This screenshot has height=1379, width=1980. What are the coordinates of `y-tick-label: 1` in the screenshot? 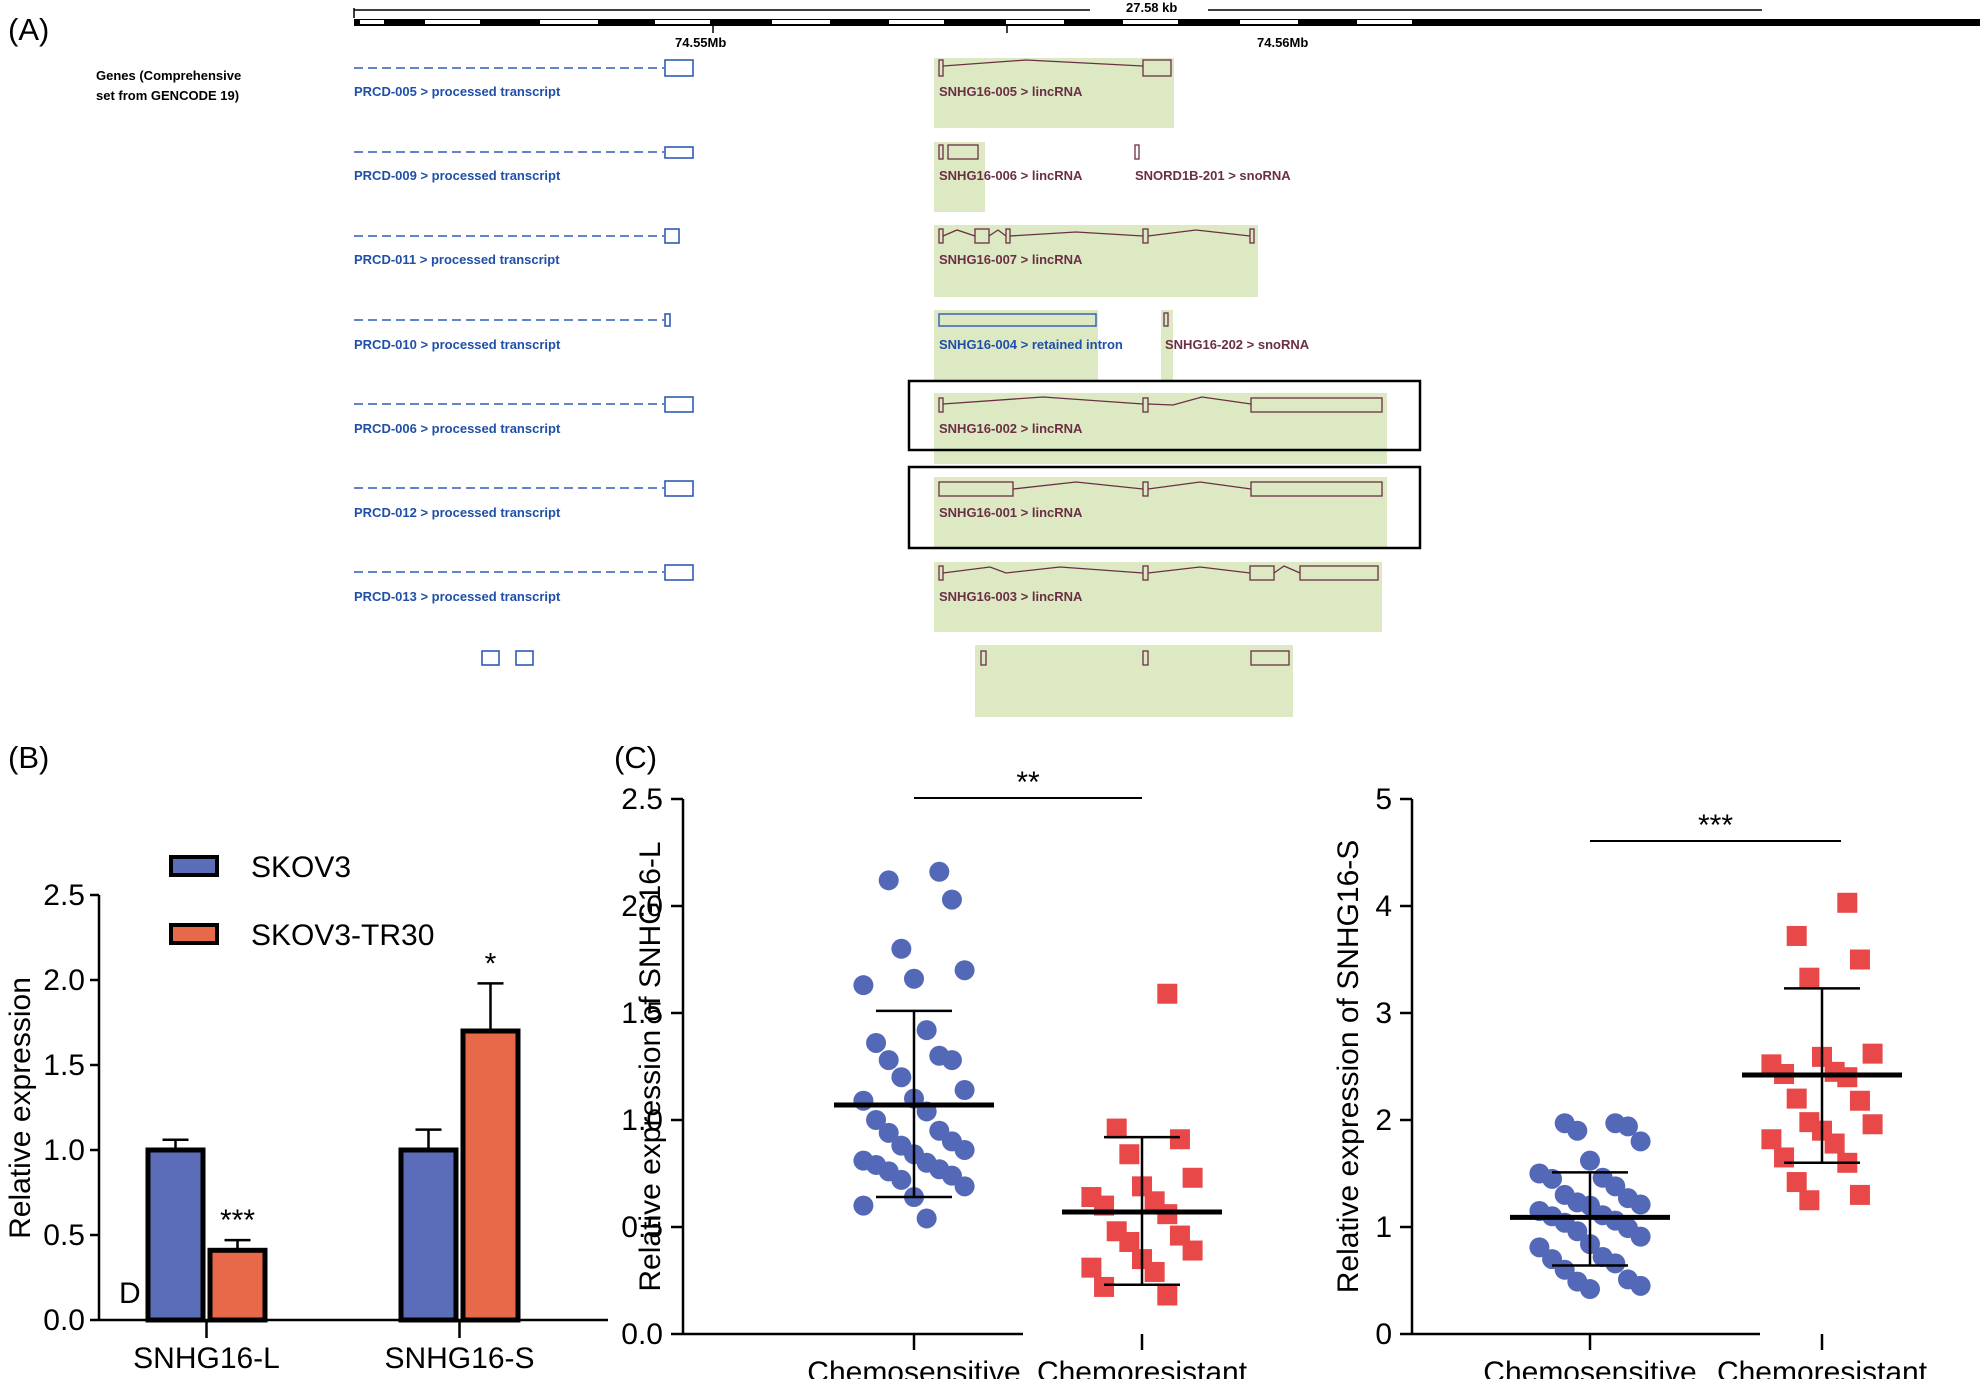 It's located at (1383, 1227).